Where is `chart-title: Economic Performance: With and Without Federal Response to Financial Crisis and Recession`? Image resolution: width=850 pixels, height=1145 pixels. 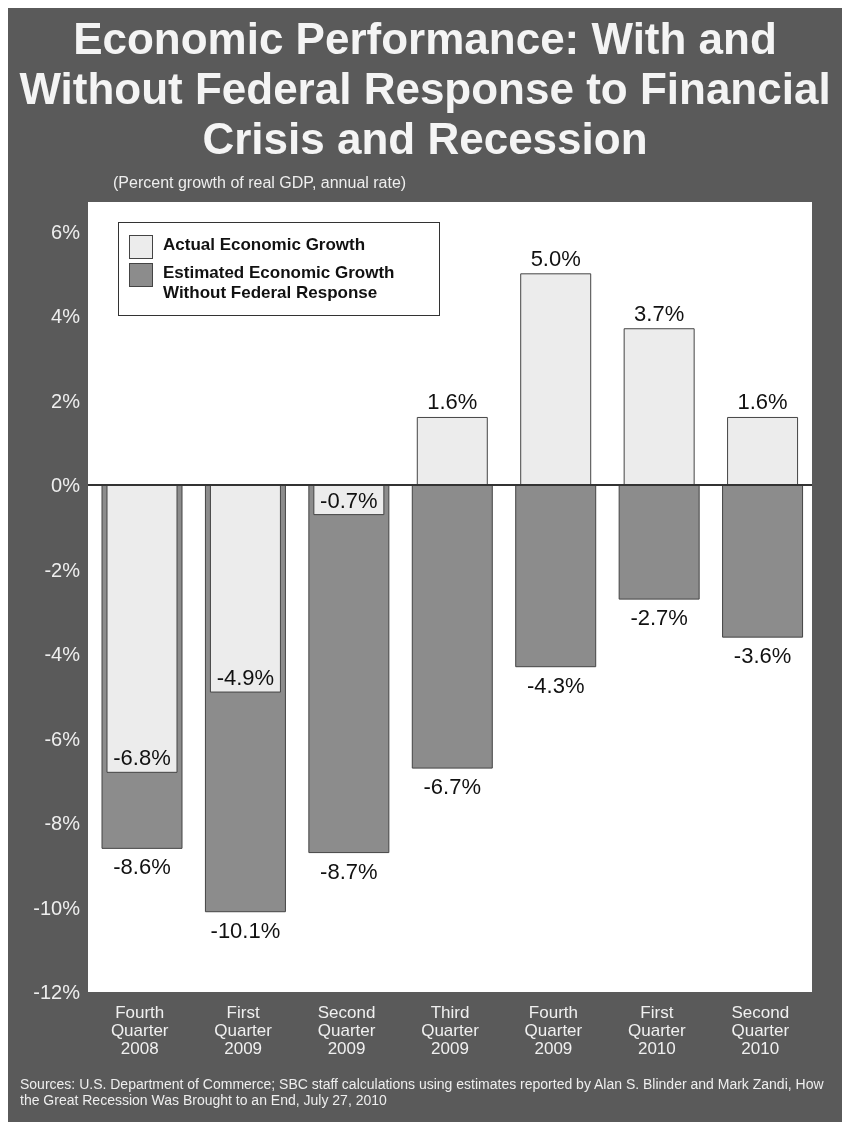 chart-title: Economic Performance: With and Without Federal Response to Financial Crisis and Recession is located at coordinates (425, 88).